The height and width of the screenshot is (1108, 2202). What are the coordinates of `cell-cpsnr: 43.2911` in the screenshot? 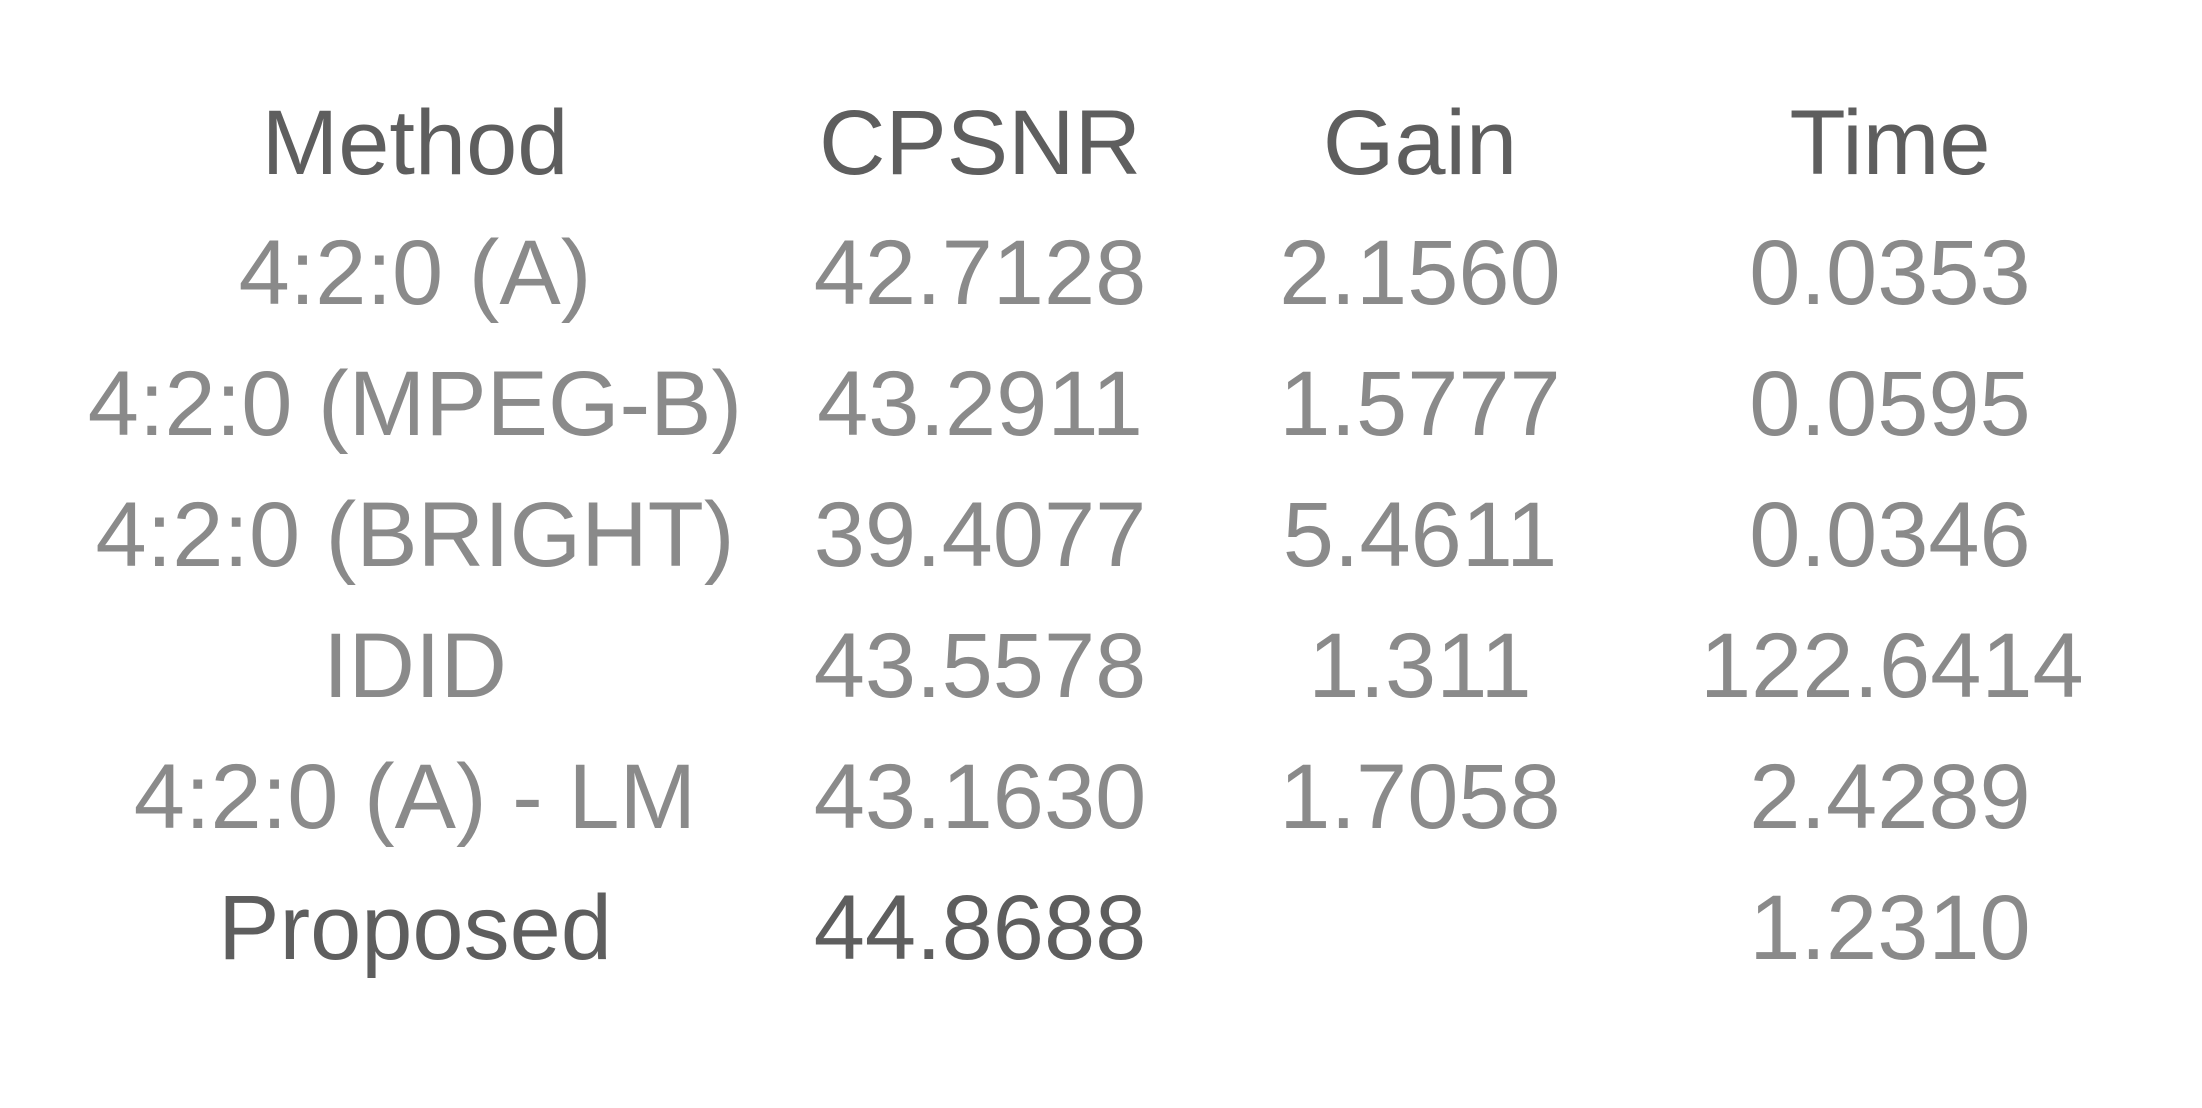 It's located at (980, 404).